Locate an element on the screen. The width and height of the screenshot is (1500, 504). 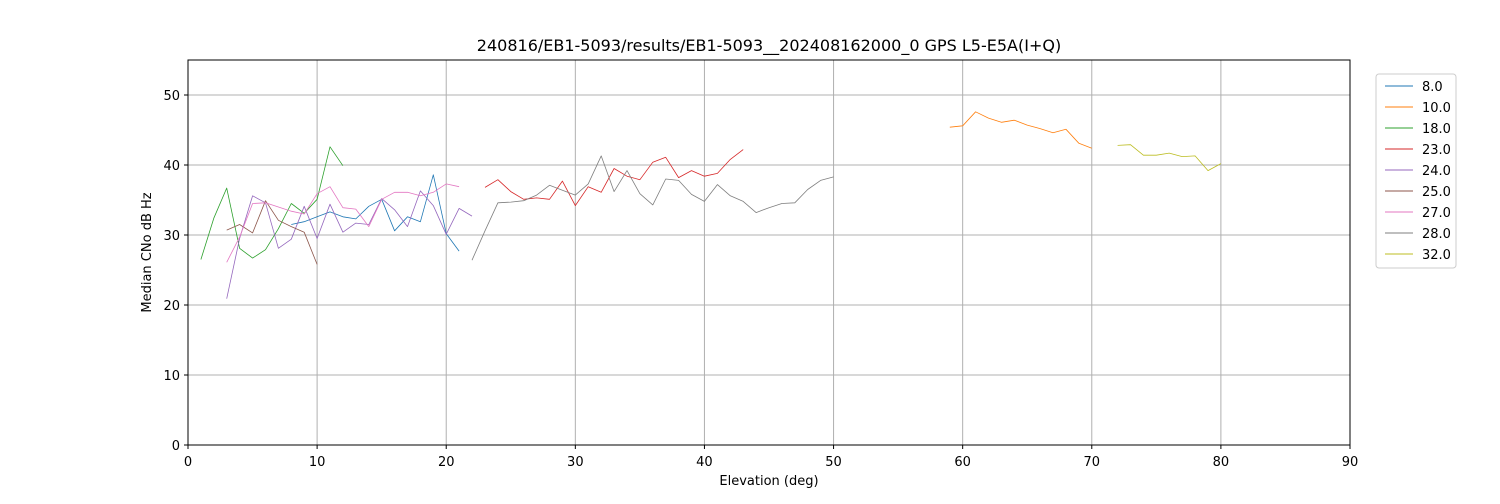
series-line-27.0 is located at coordinates (343, 223).